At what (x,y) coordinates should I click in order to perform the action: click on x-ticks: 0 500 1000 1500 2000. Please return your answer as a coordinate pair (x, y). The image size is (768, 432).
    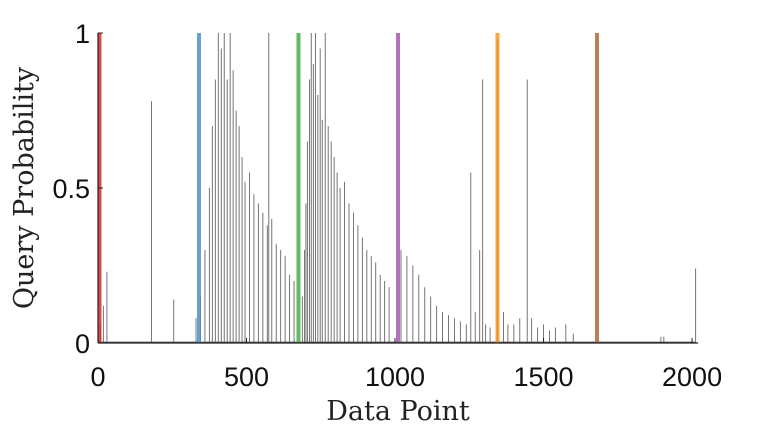
    Looking at the image, I should click on (406, 365).